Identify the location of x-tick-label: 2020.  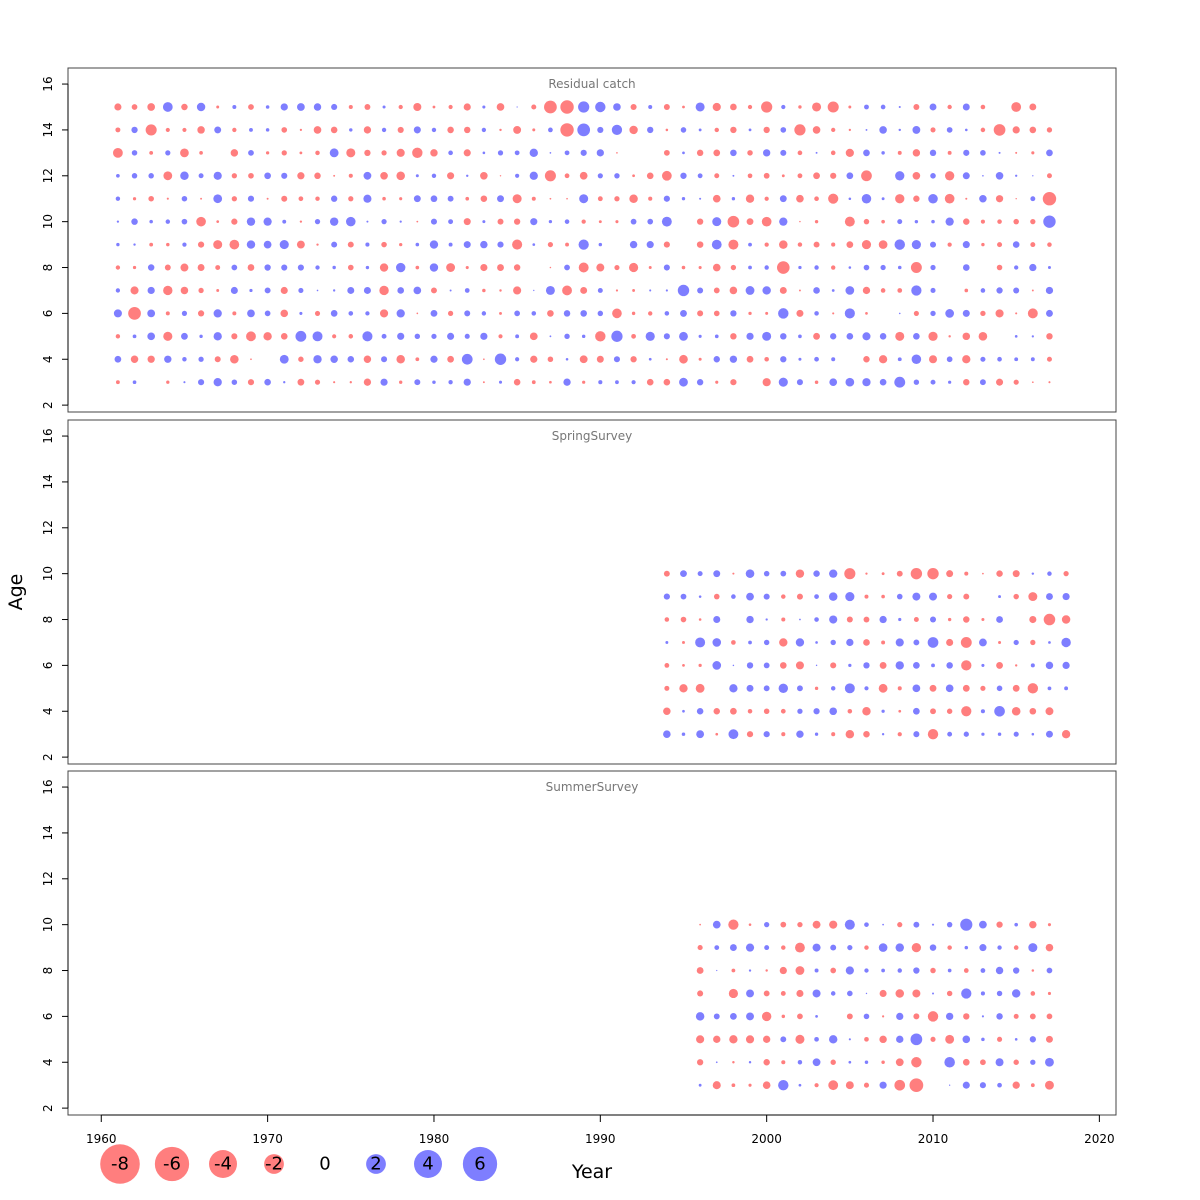
(1099, 1139).